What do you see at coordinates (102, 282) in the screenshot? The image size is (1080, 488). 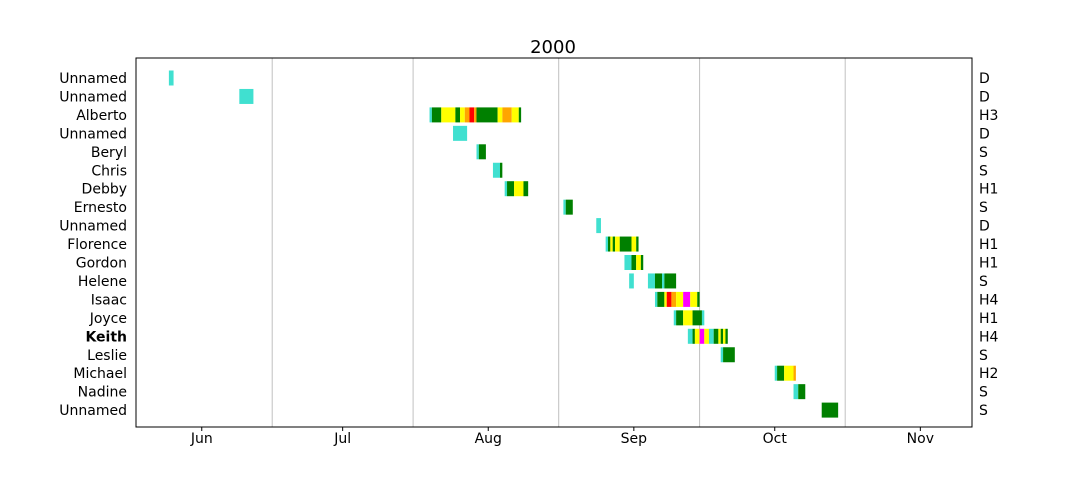 I see `storm-name-label: Helene` at bounding box center [102, 282].